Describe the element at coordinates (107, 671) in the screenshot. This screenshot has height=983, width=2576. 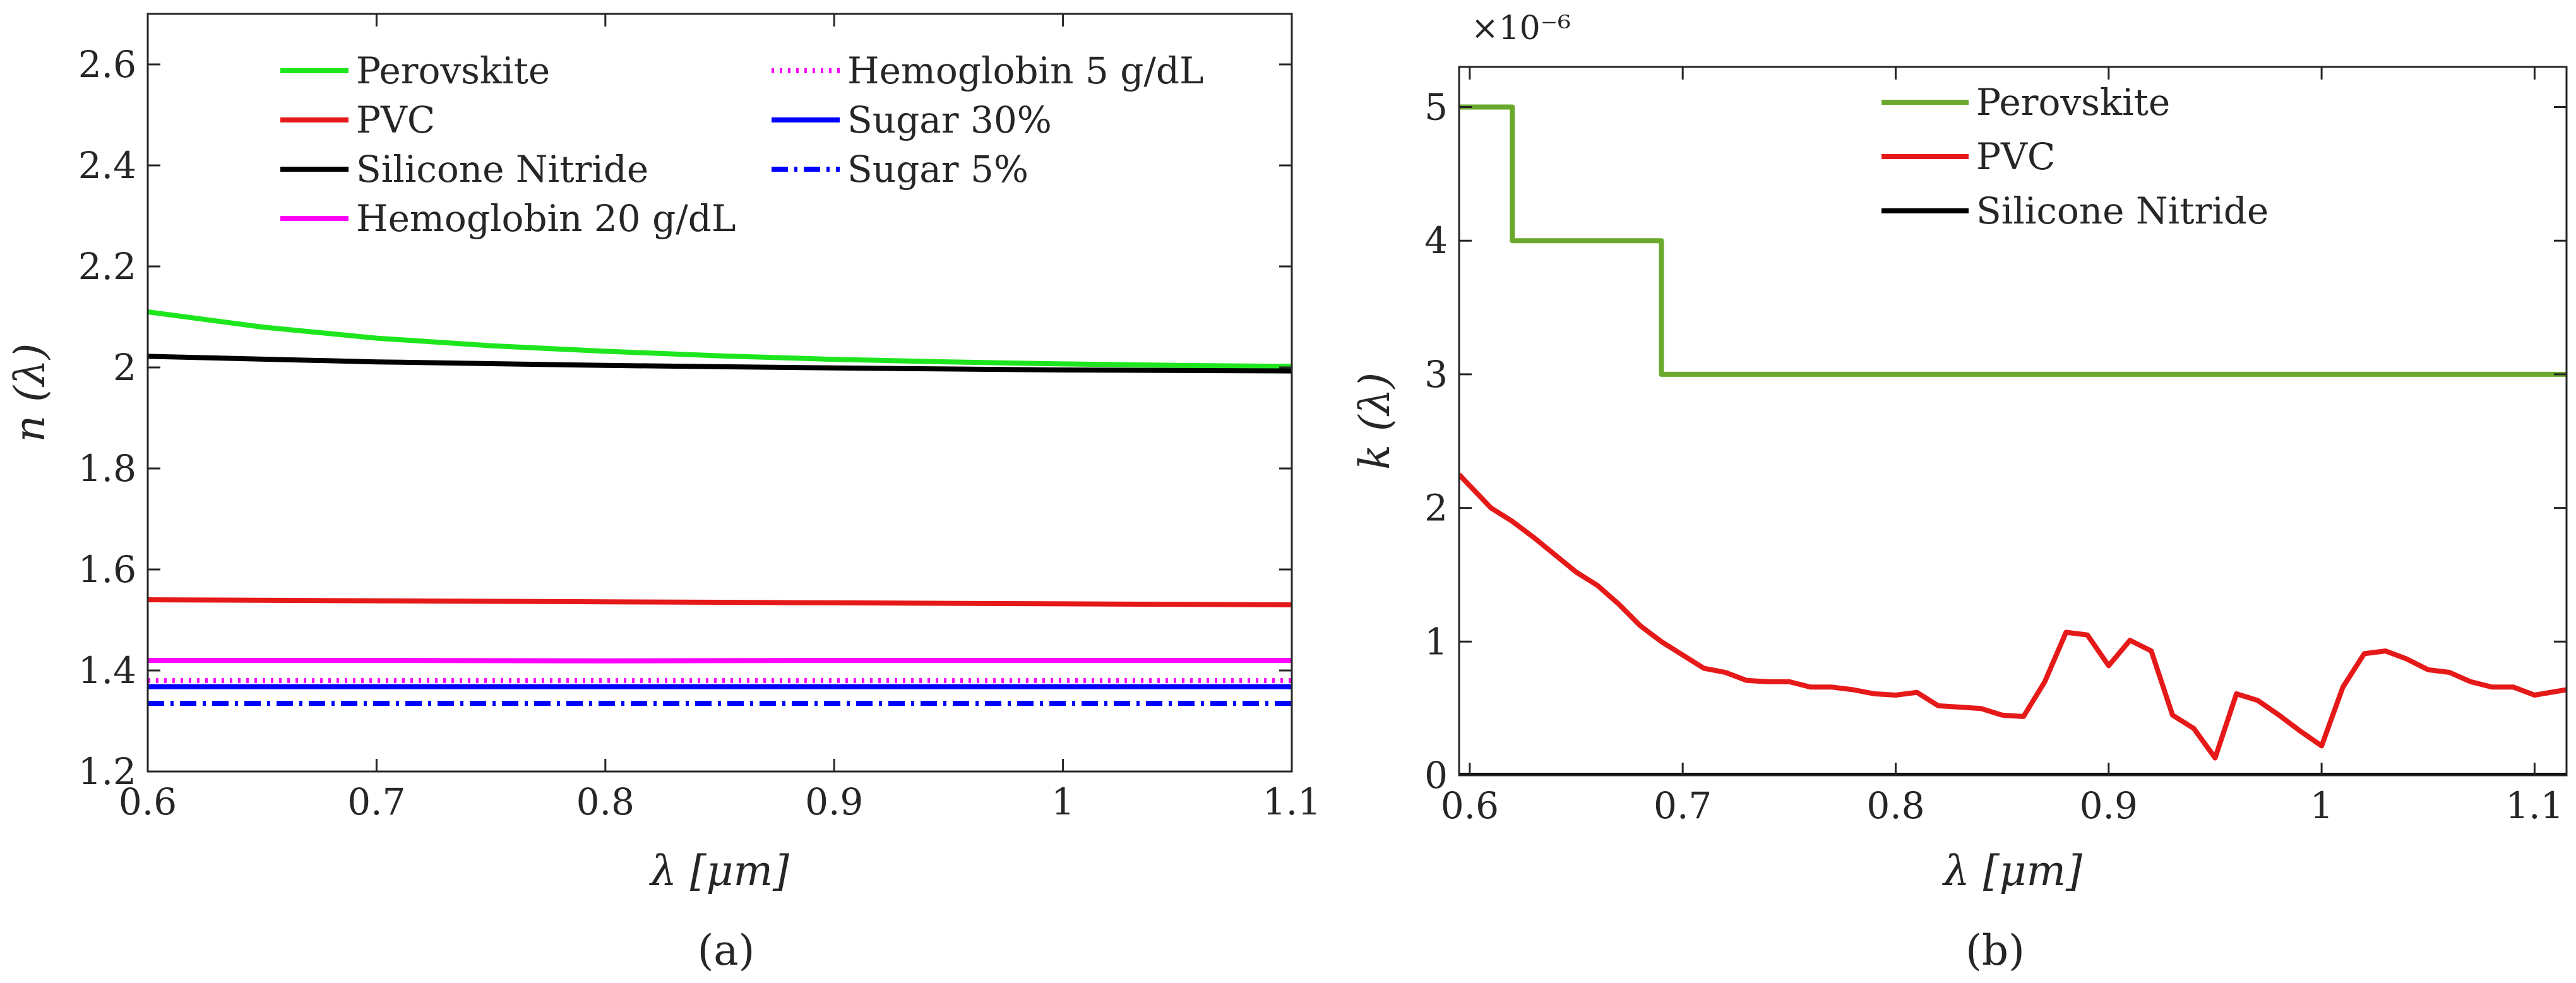
I see `y-tick-label: 1.4` at that location.